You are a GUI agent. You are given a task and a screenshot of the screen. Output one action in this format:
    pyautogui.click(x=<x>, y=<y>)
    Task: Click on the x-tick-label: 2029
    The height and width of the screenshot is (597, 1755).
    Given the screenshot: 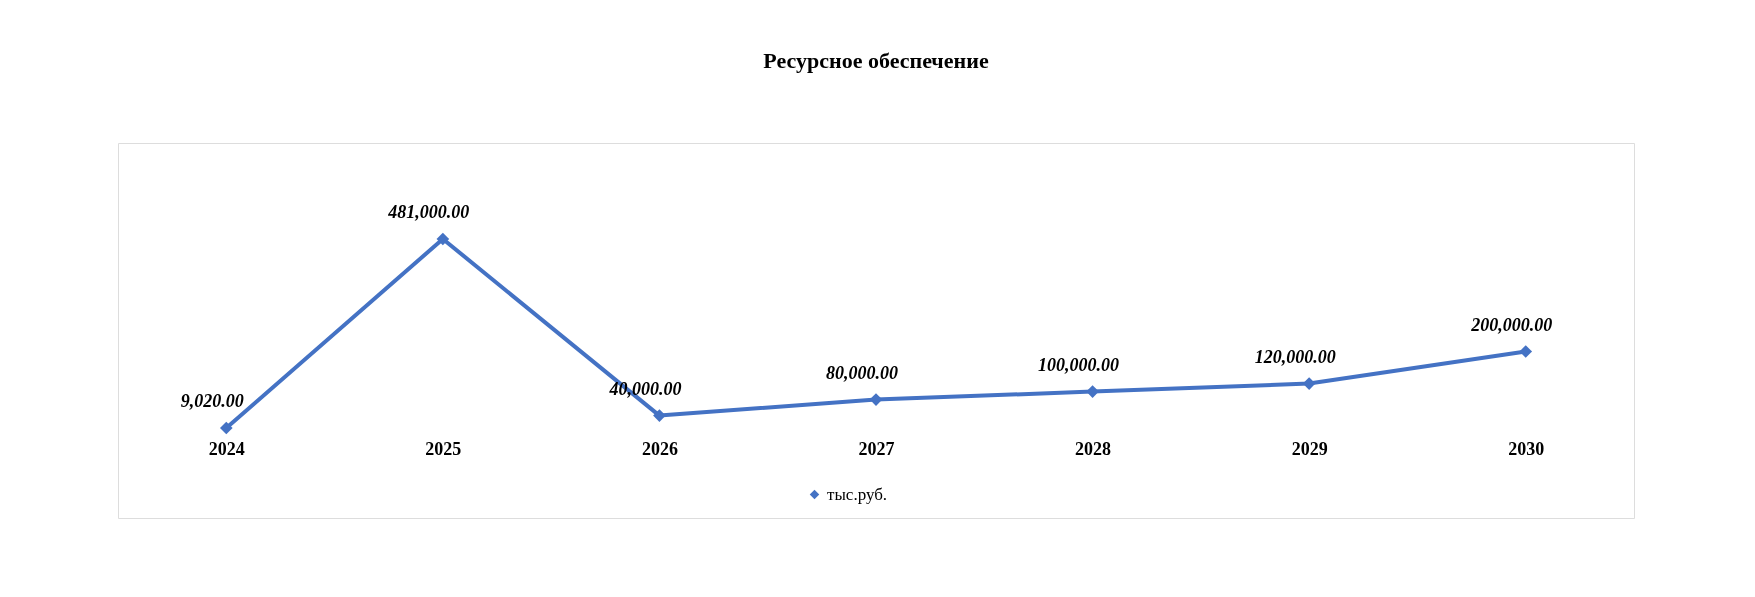 What is the action you would take?
    pyautogui.click(x=1309, y=448)
    